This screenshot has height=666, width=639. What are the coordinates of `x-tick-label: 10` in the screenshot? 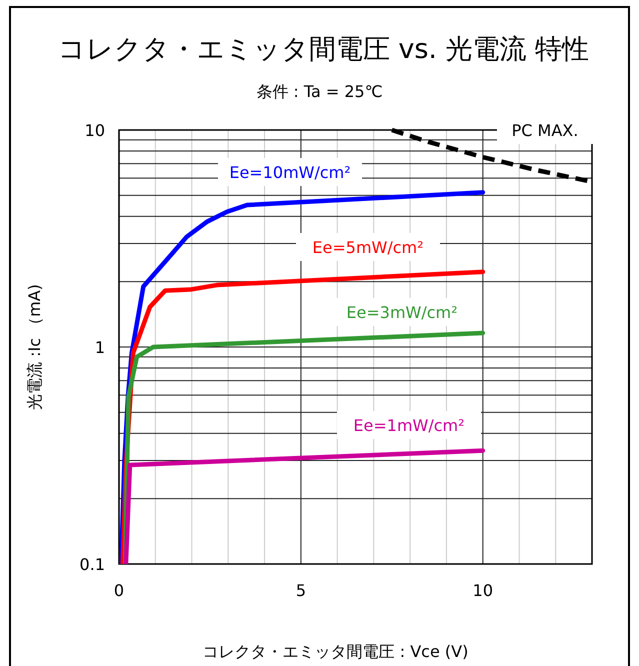 It's located at (483, 590).